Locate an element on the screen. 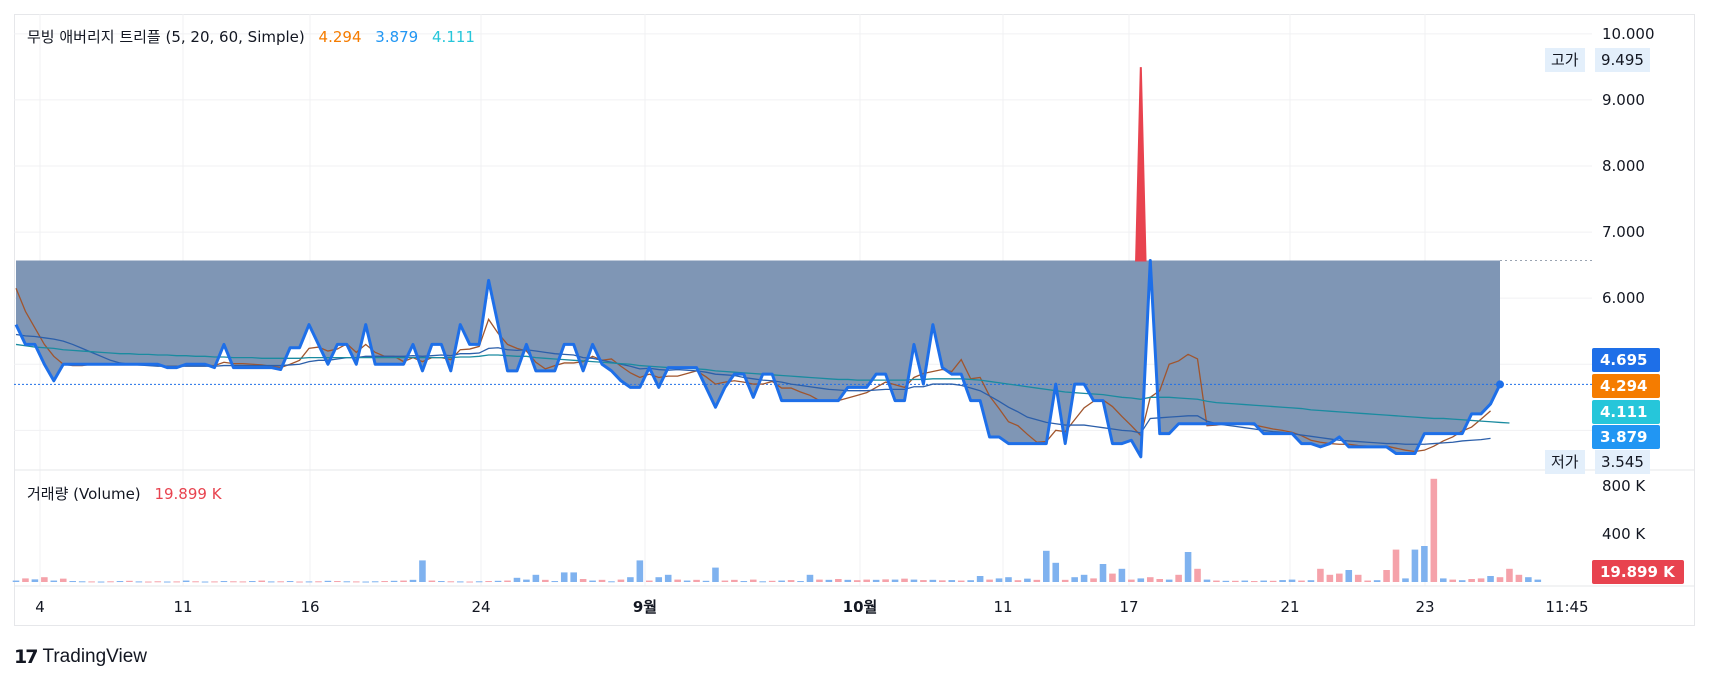 This screenshot has height=680, width=1709. ma5-legend-value: 4.294 is located at coordinates (340, 37).